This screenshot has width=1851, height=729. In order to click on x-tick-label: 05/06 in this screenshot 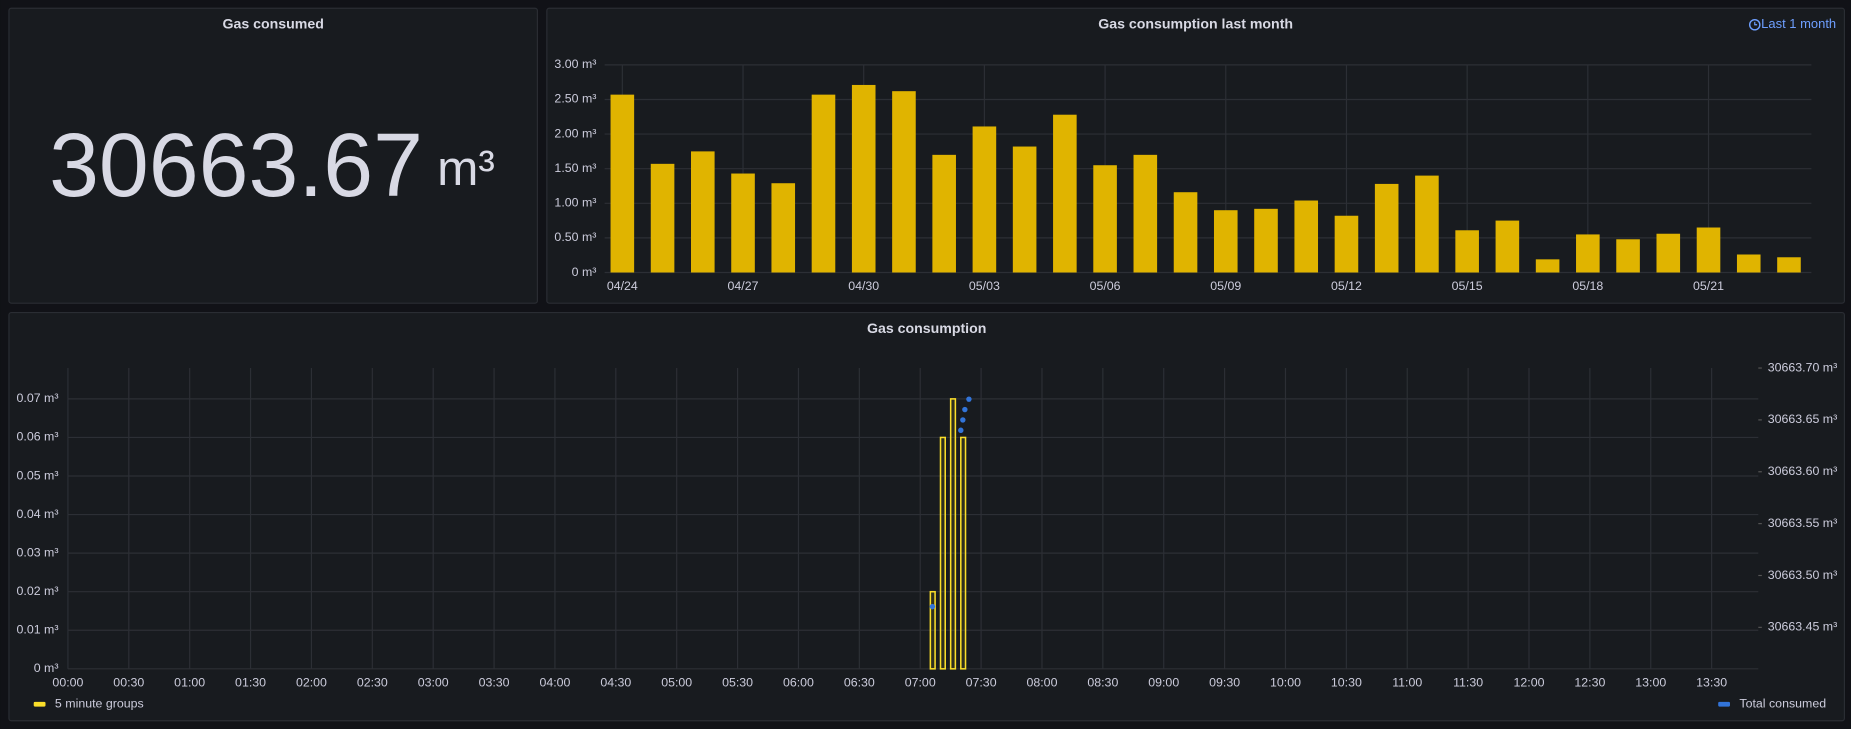, I will do `click(1105, 286)`.